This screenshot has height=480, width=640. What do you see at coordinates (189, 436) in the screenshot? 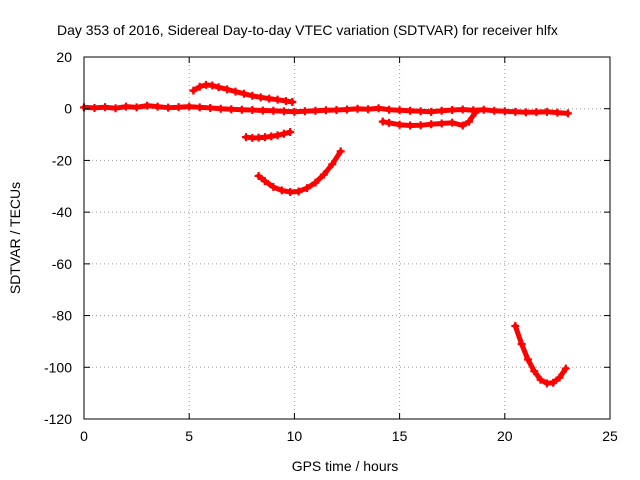
I see `x-tick-label: 5` at bounding box center [189, 436].